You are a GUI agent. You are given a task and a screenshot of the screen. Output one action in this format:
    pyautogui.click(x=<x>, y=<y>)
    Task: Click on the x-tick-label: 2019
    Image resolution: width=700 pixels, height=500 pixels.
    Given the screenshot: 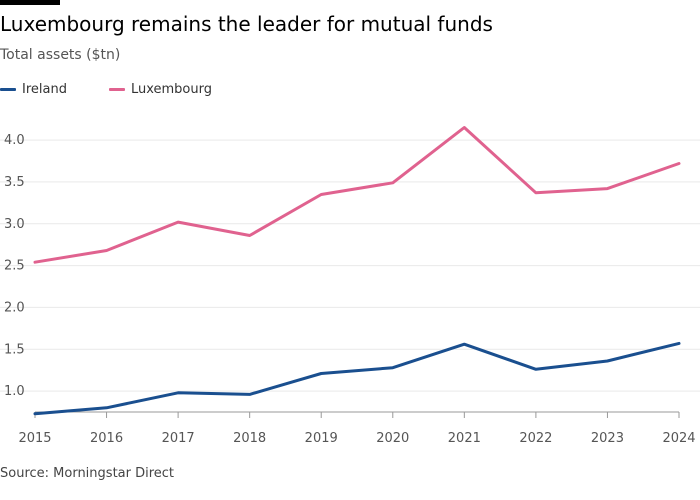 What is the action you would take?
    pyautogui.click(x=321, y=438)
    